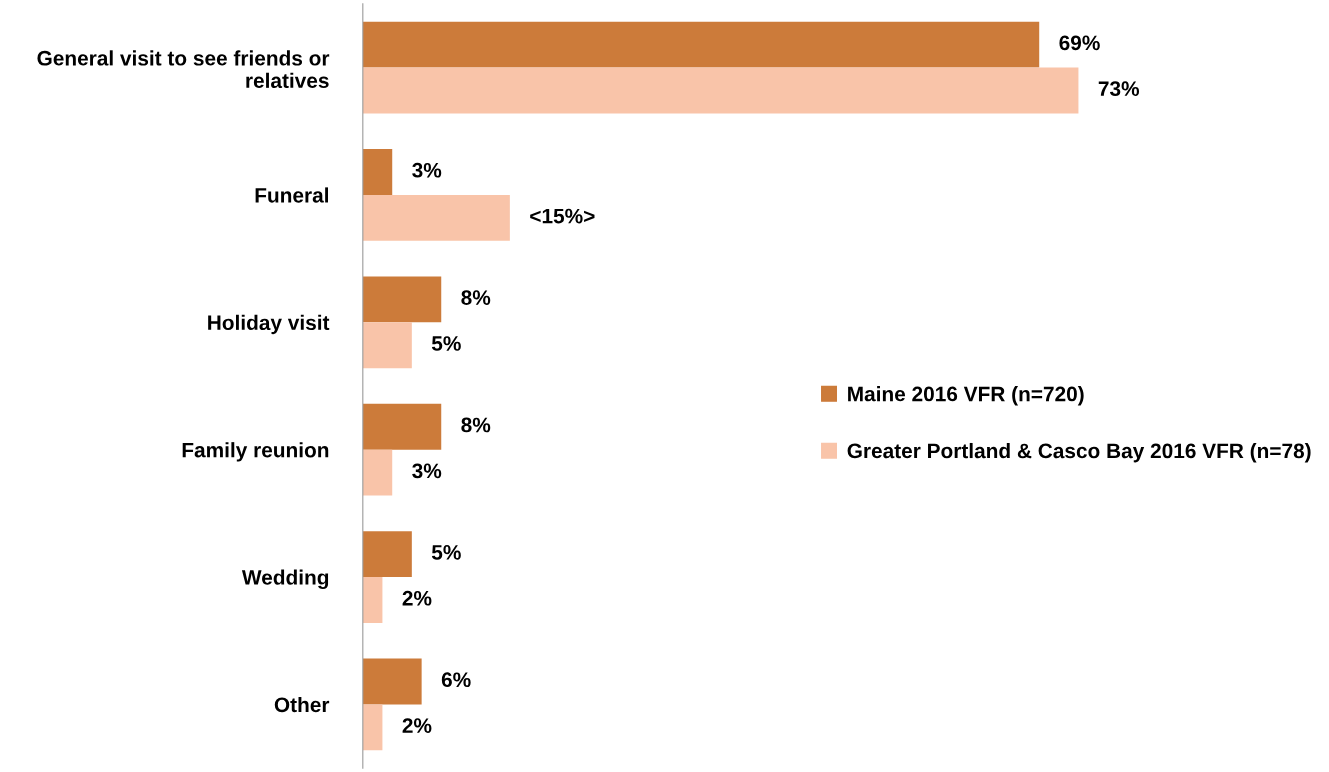 Image resolution: width=1329 pixels, height=772 pixels. Describe the element at coordinates (456, 680) in the screenshot. I see `data-label: 6%` at that location.